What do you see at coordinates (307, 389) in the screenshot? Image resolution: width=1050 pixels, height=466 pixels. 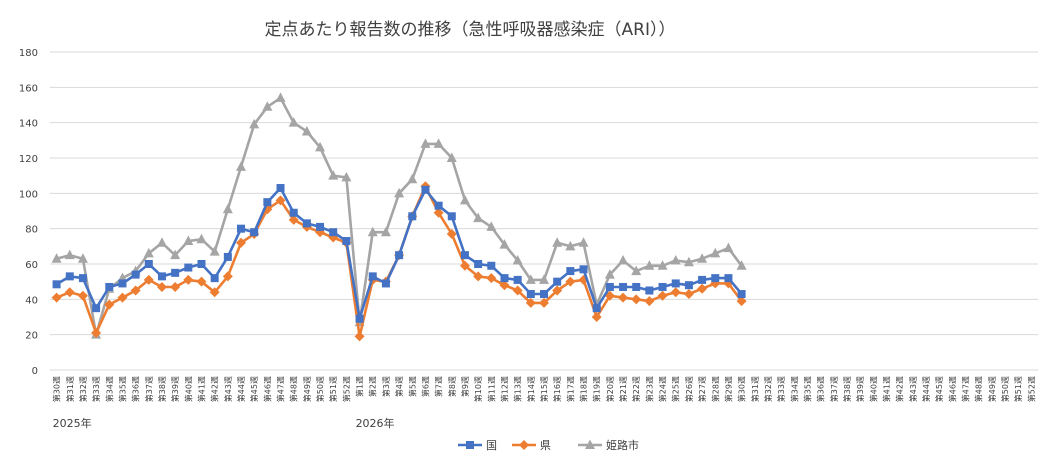 I see `x-tick-label: 第49週` at bounding box center [307, 389].